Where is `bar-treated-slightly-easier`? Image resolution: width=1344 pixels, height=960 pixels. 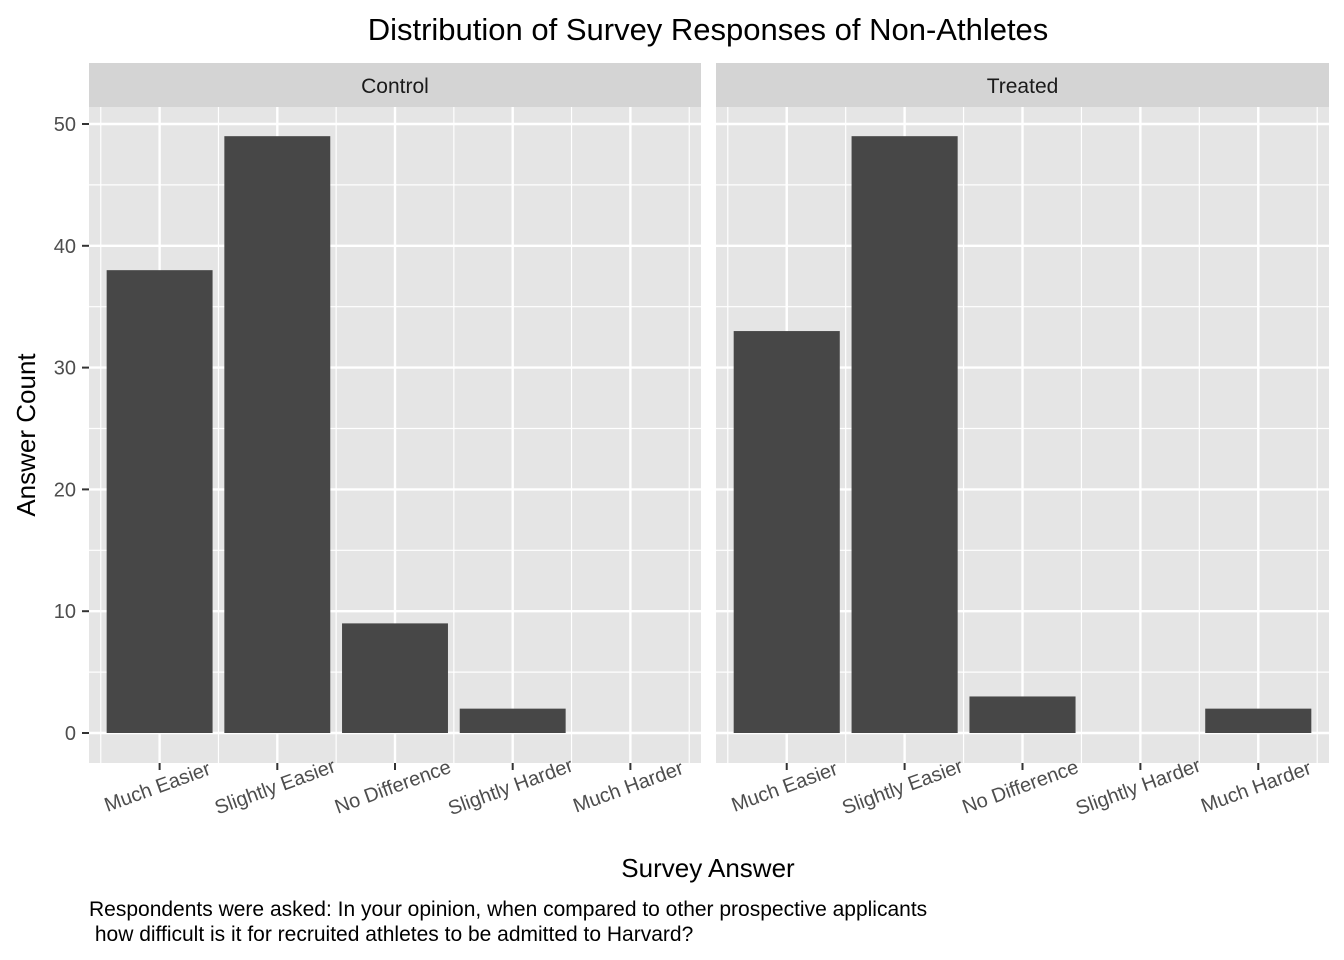 bar-treated-slightly-easier is located at coordinates (904, 434).